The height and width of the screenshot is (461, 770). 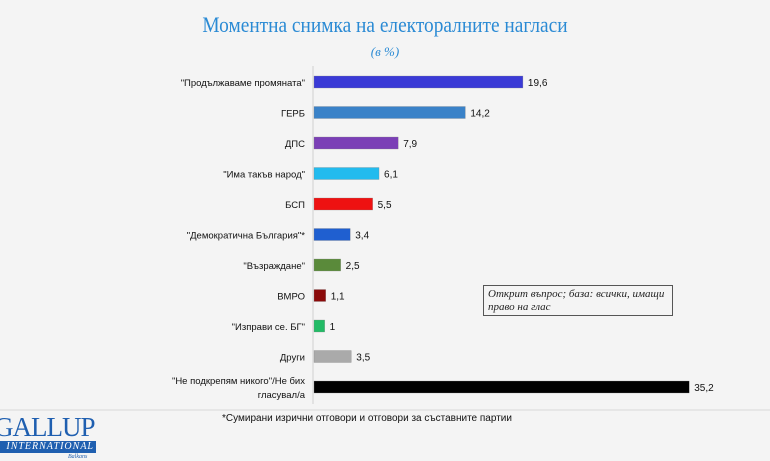 I want to click on category-label: "Изправи се. БГ", so click(x=268, y=327).